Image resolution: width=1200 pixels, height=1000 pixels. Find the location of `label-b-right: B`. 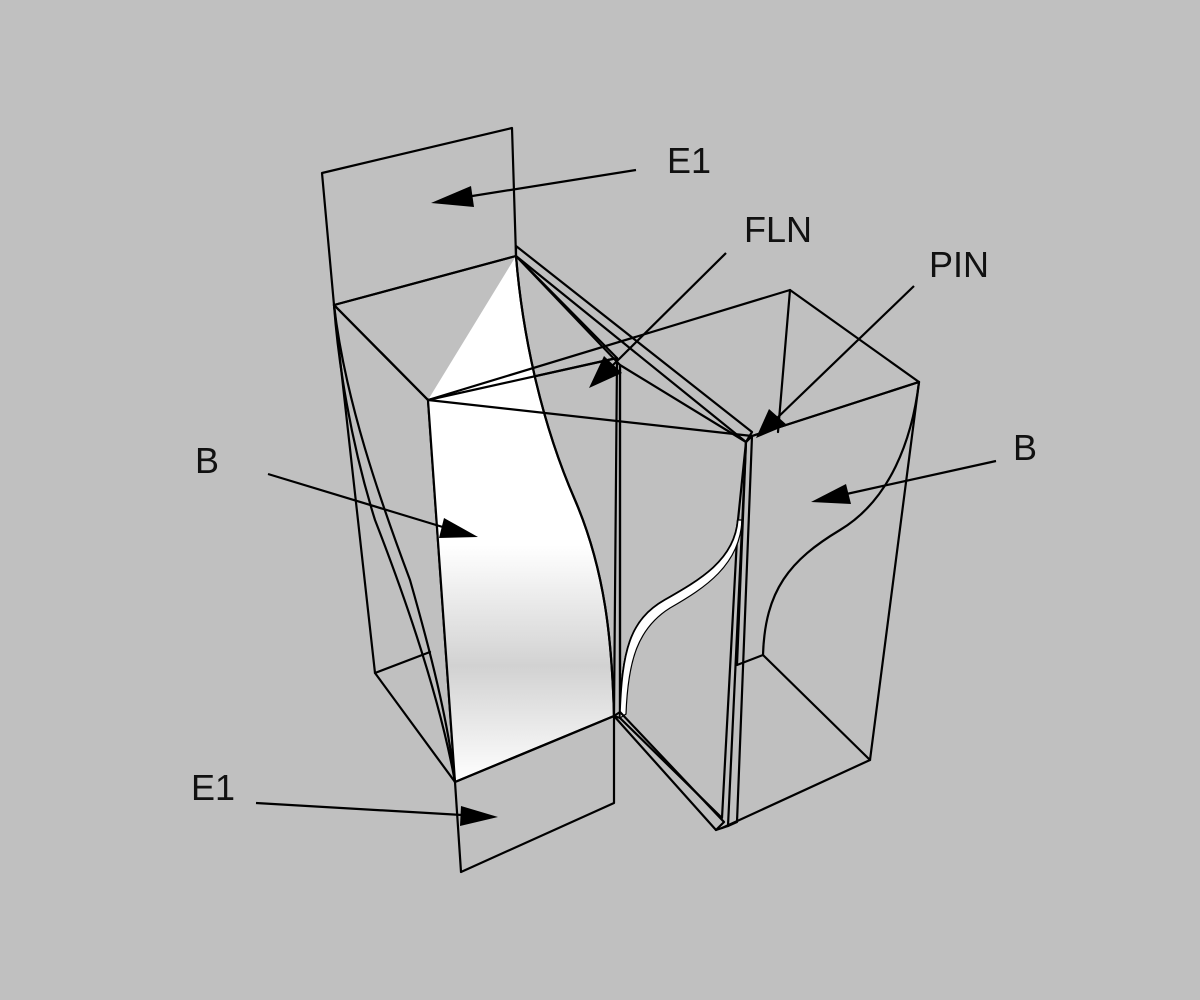

label-b-right: B is located at coordinates (1025, 447).